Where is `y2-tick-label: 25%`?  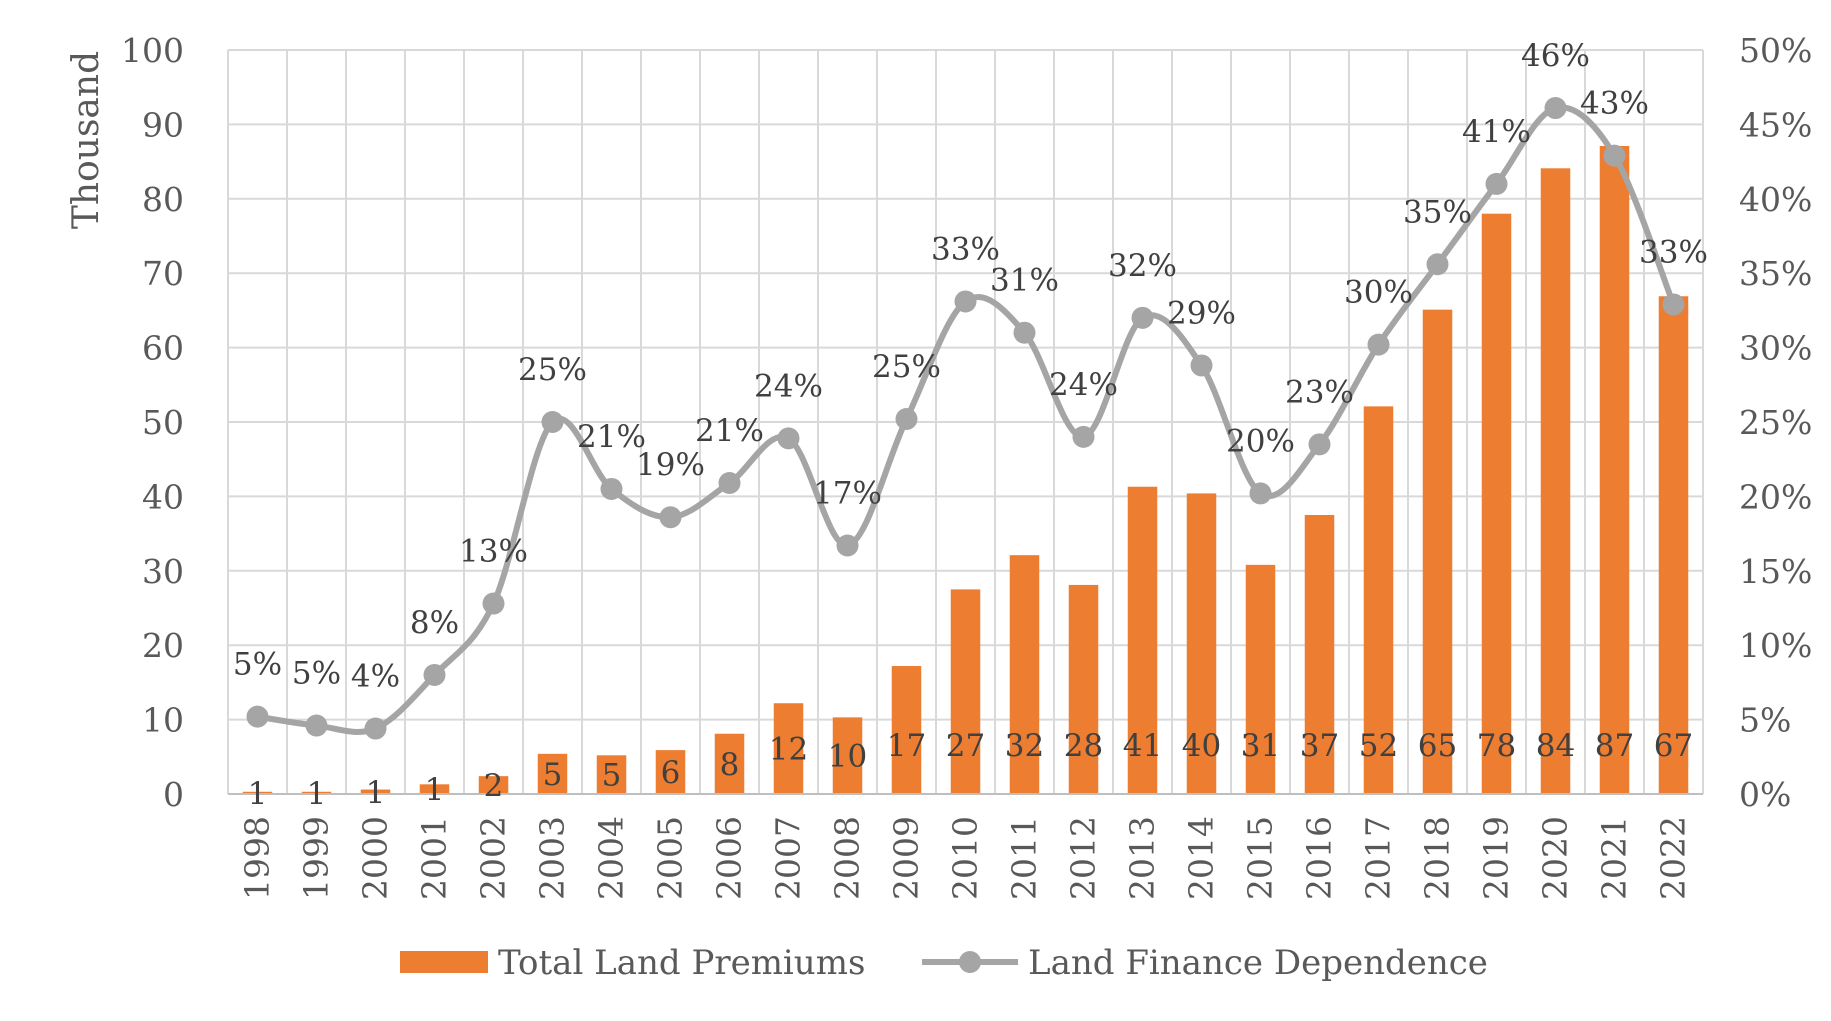
y2-tick-label: 25% is located at coordinates (1775, 422).